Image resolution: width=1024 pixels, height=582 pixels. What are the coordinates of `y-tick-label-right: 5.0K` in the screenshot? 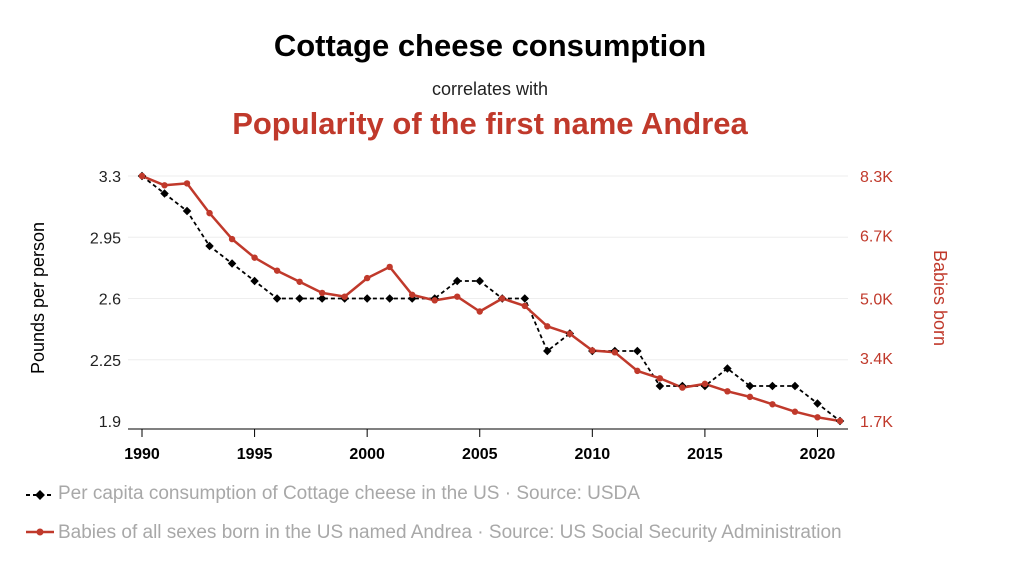 It's located at (876, 300).